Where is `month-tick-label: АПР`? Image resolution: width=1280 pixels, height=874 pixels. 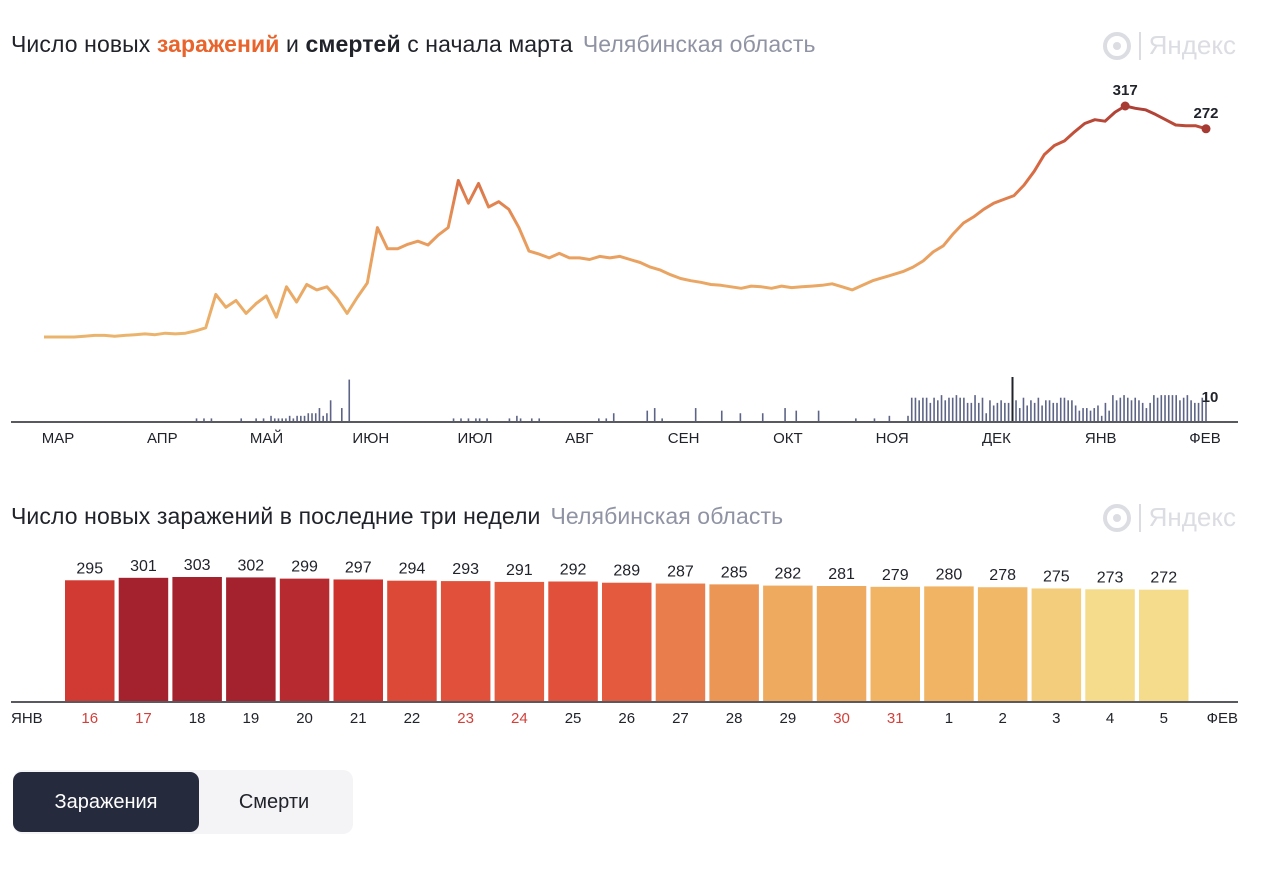 month-tick-label: АПР is located at coordinates (162, 438).